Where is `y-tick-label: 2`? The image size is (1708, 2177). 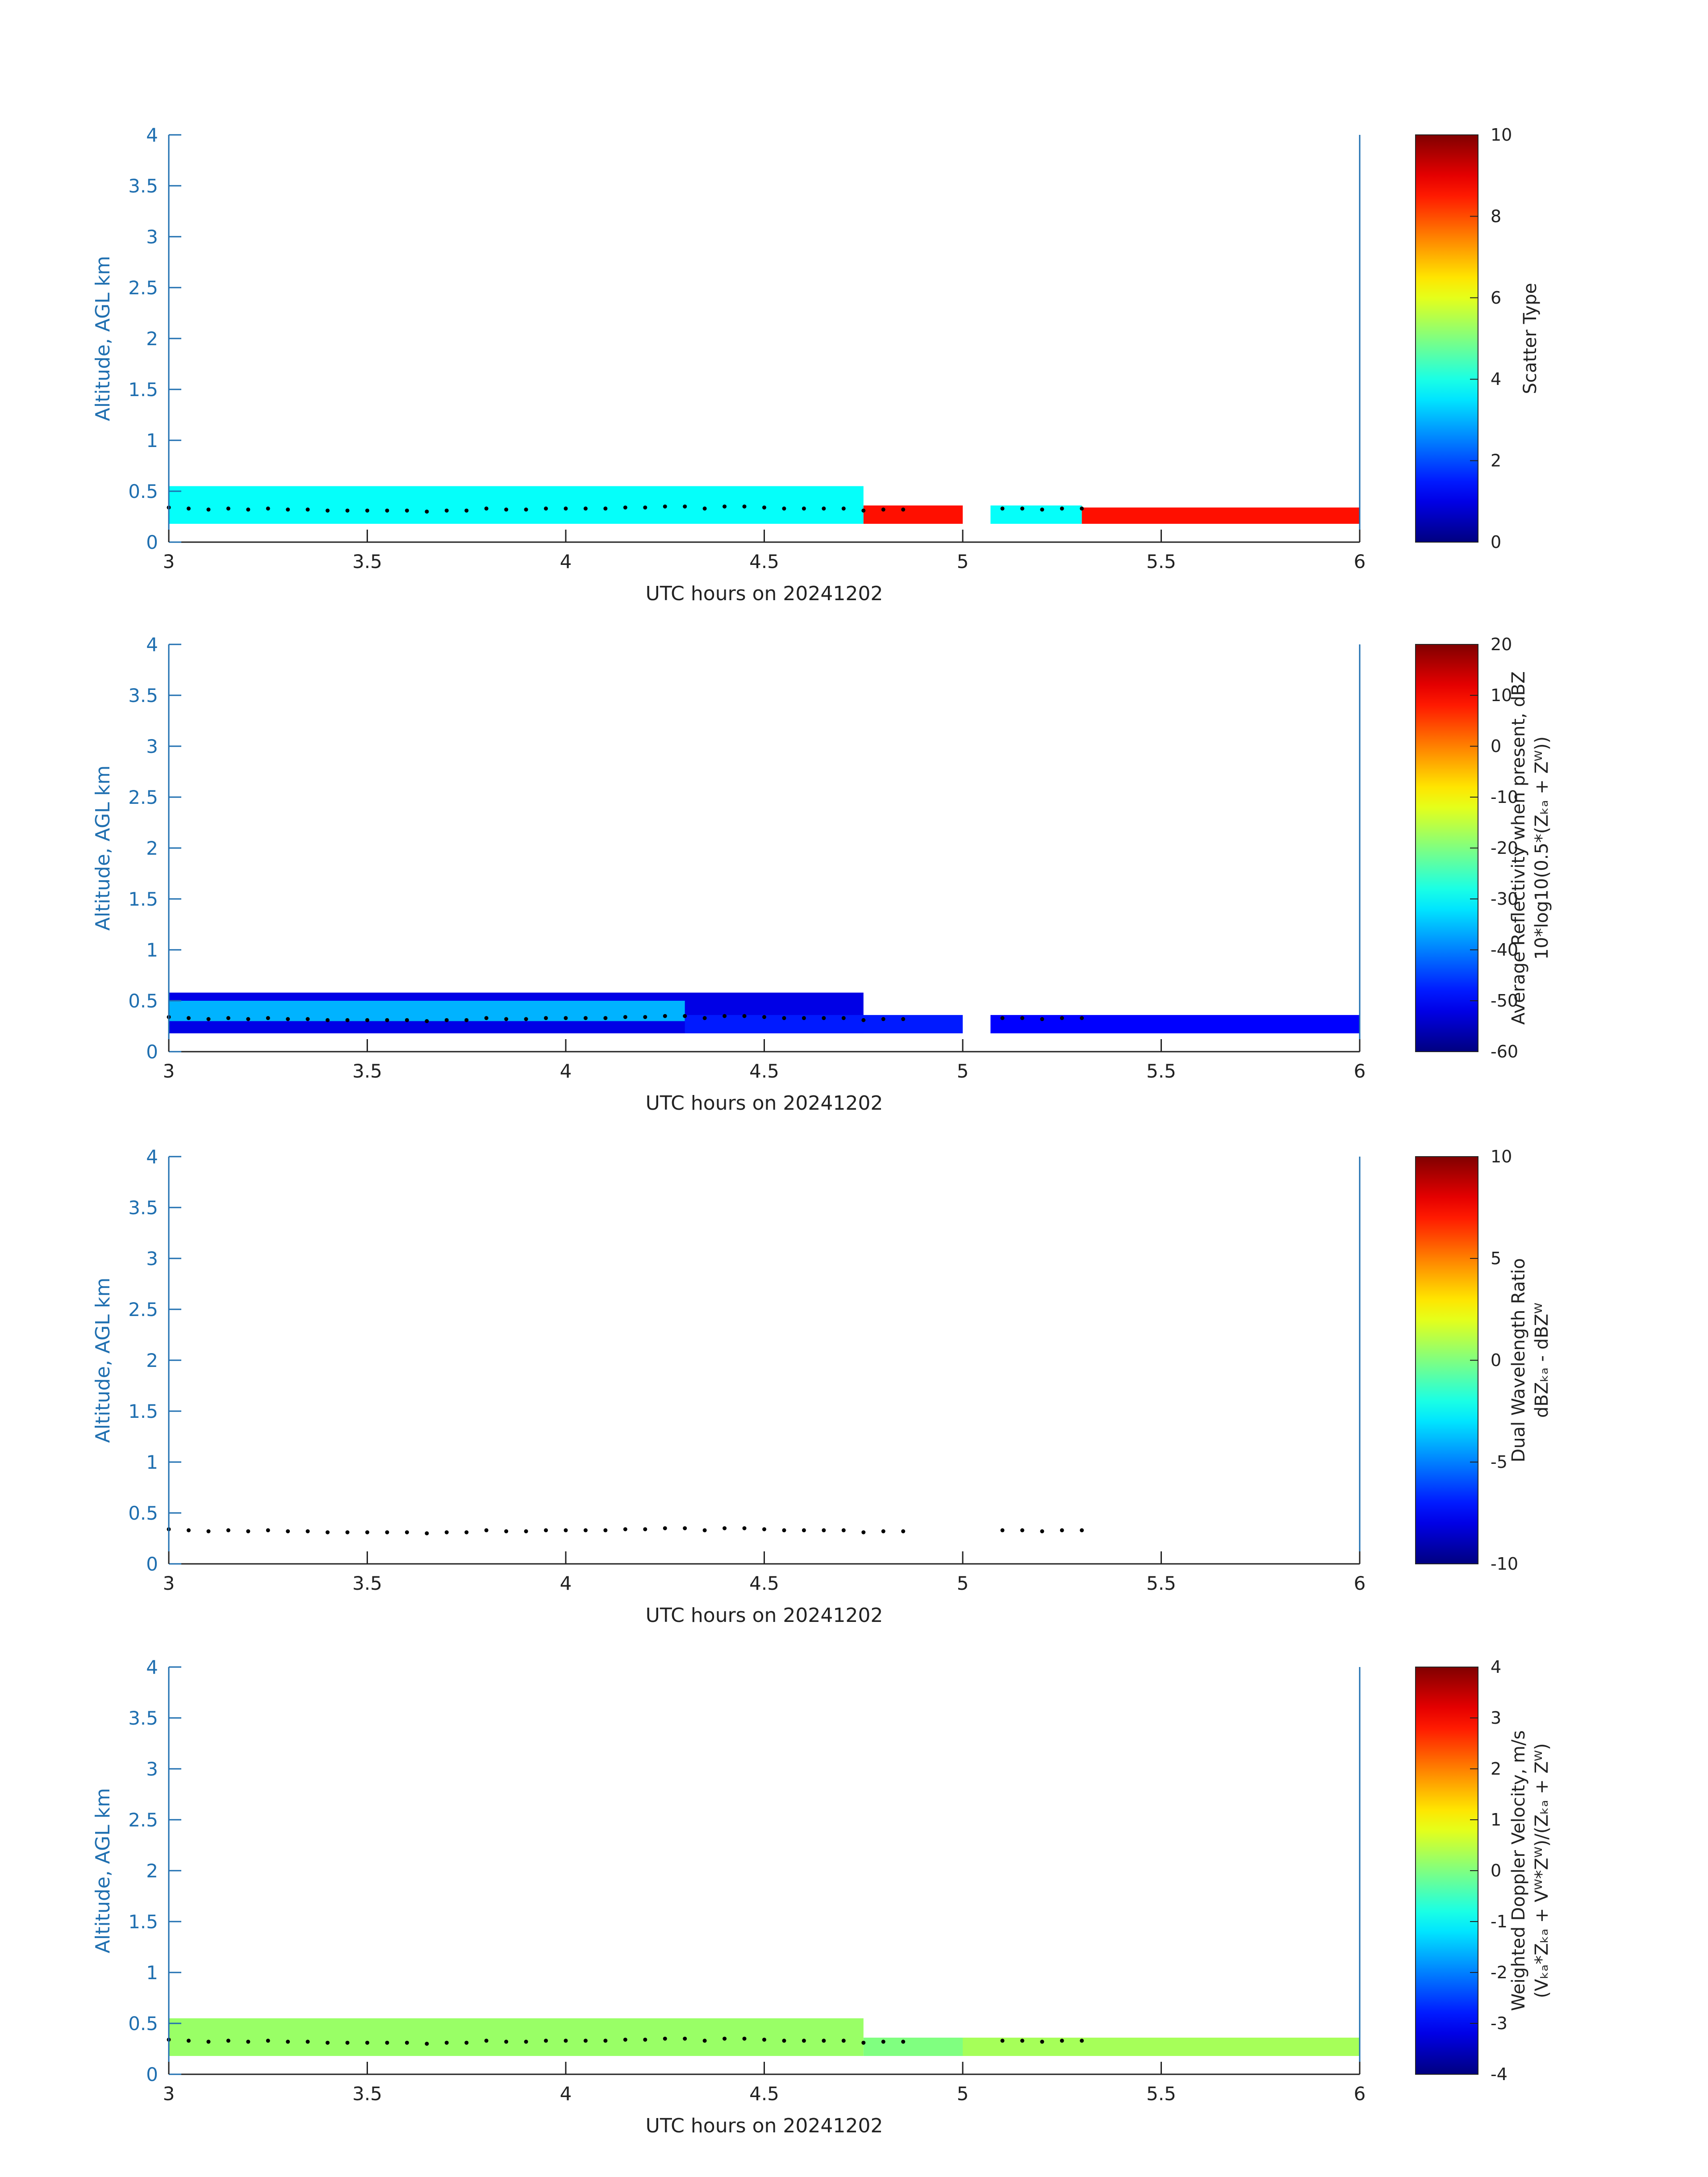 y-tick-label: 2 is located at coordinates (152, 1871).